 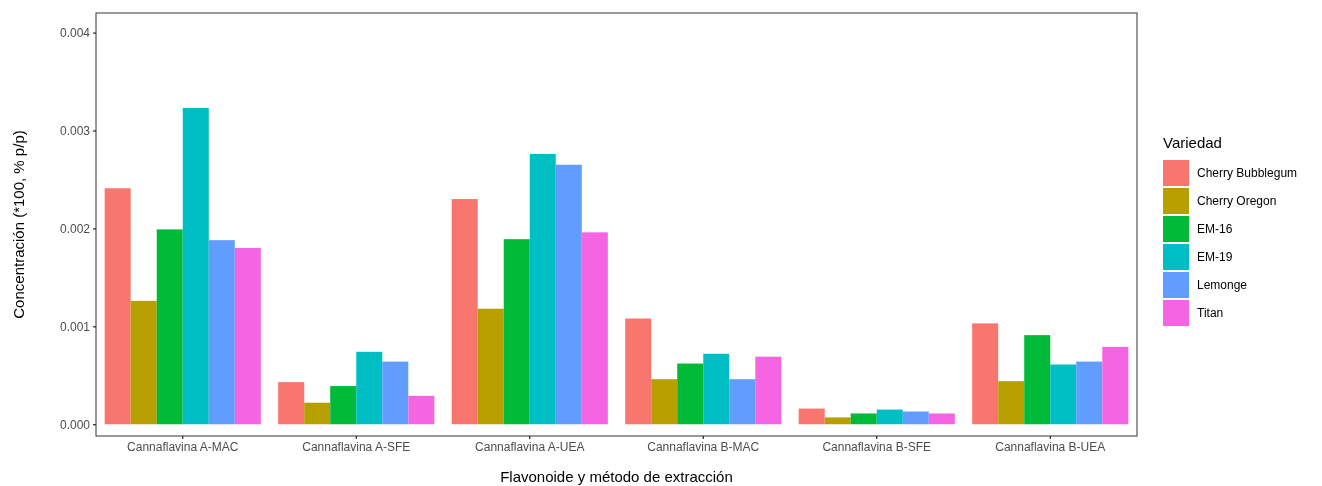 I want to click on x-axis-title: Flavonoide y método de extracción, so click(x=616, y=476).